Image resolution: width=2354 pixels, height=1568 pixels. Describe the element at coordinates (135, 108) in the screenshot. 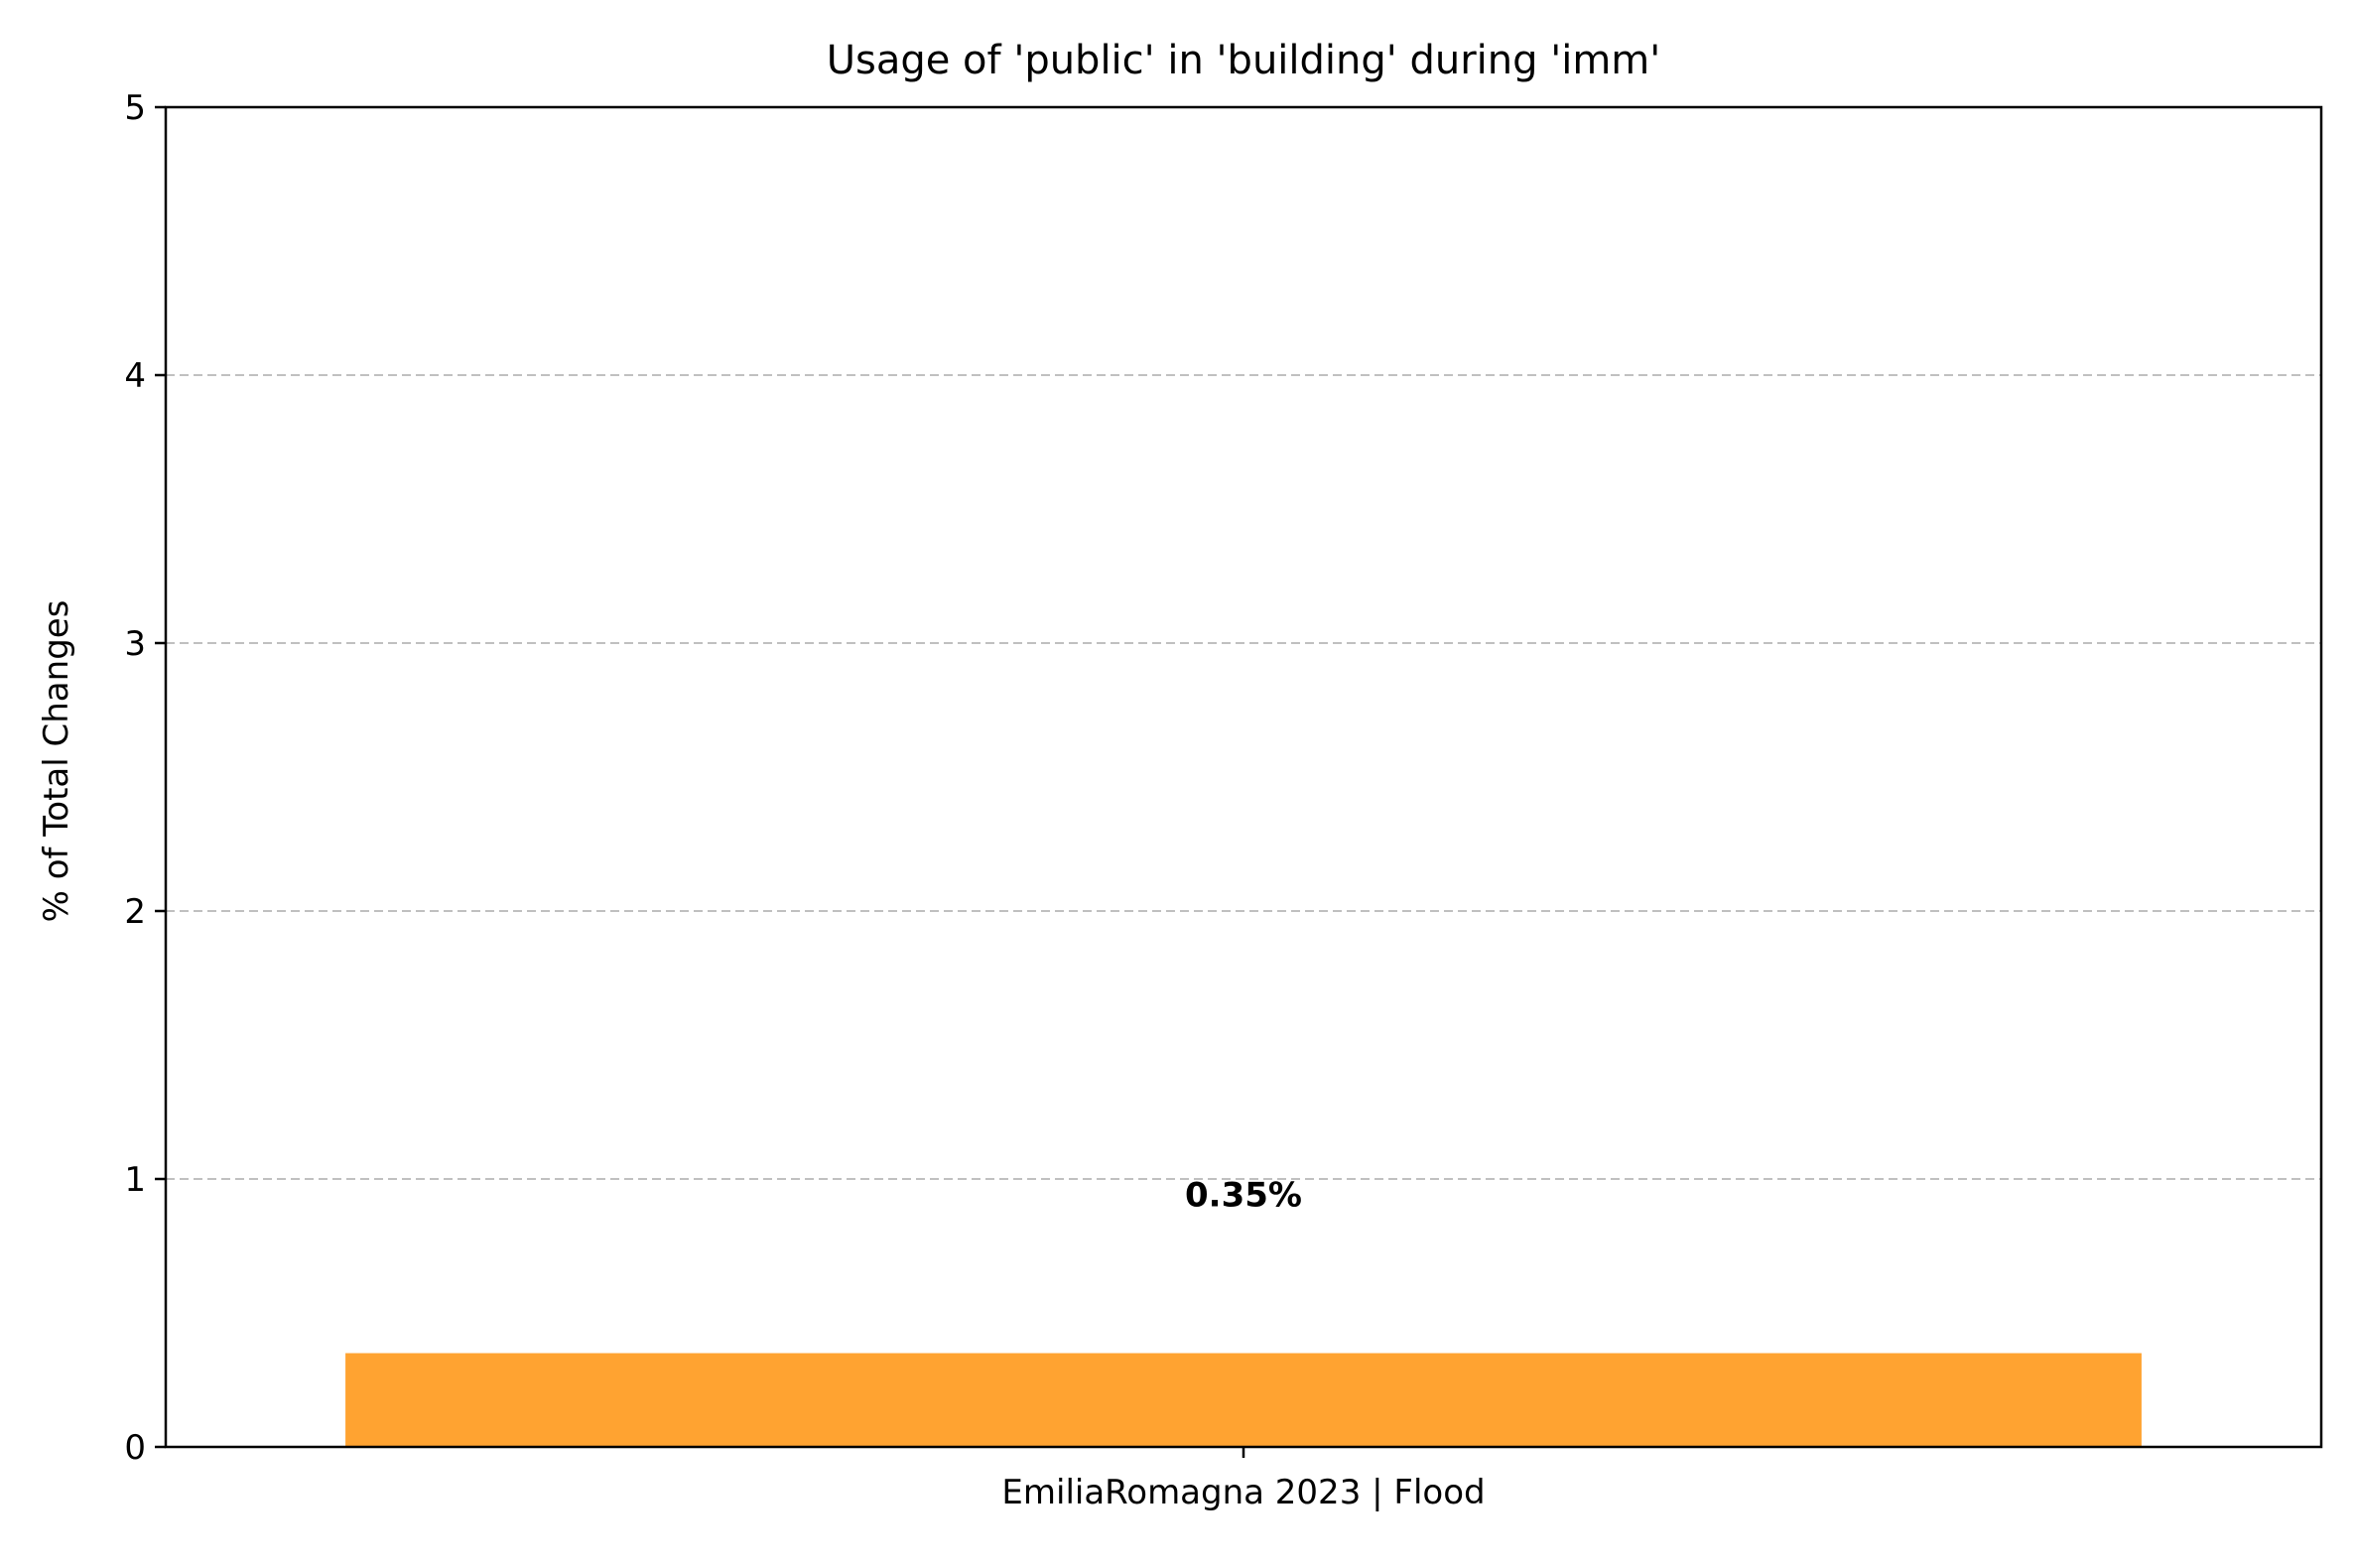

I see `y-tick-label-5: 5` at that location.